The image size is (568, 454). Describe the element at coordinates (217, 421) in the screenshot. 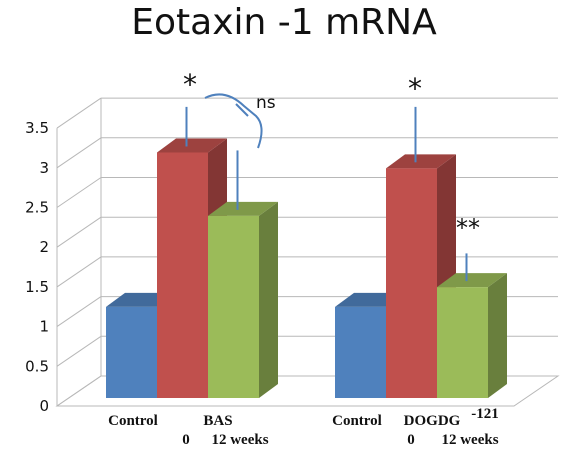

I see `category-label: BAS` at that location.